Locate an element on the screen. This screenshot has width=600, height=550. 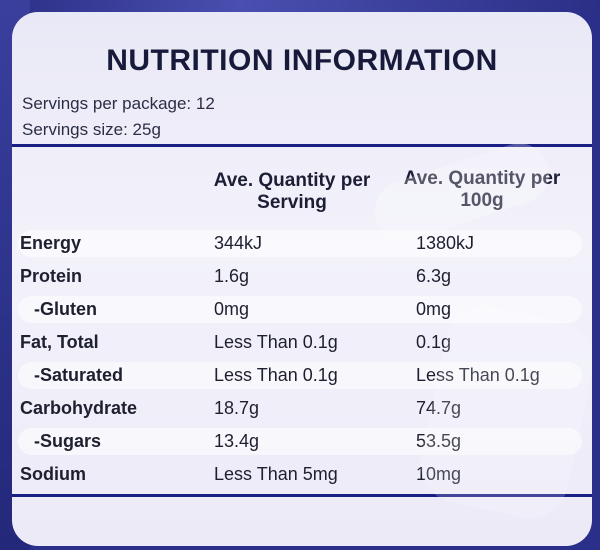
value-per-100g: 1380kJ is located at coordinates (445, 243).